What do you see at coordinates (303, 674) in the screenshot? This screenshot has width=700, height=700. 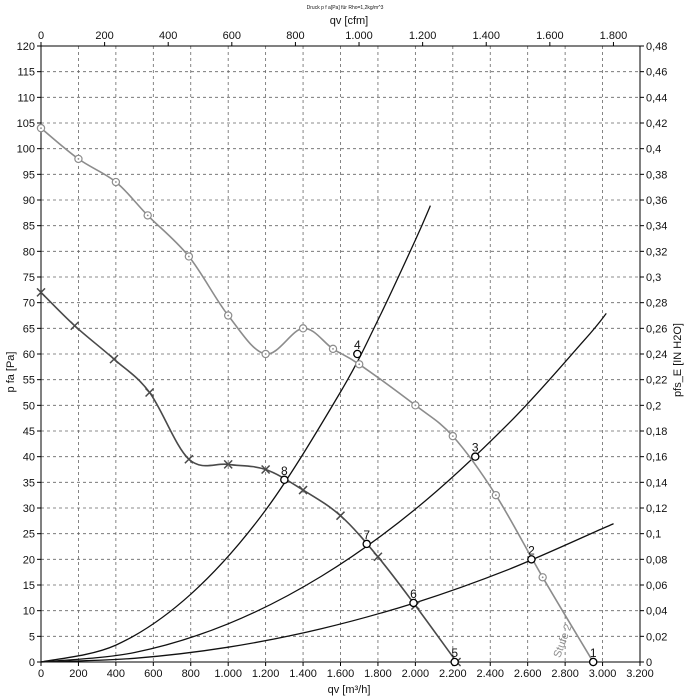 I see `x-tick-label: 1.400` at bounding box center [303, 674].